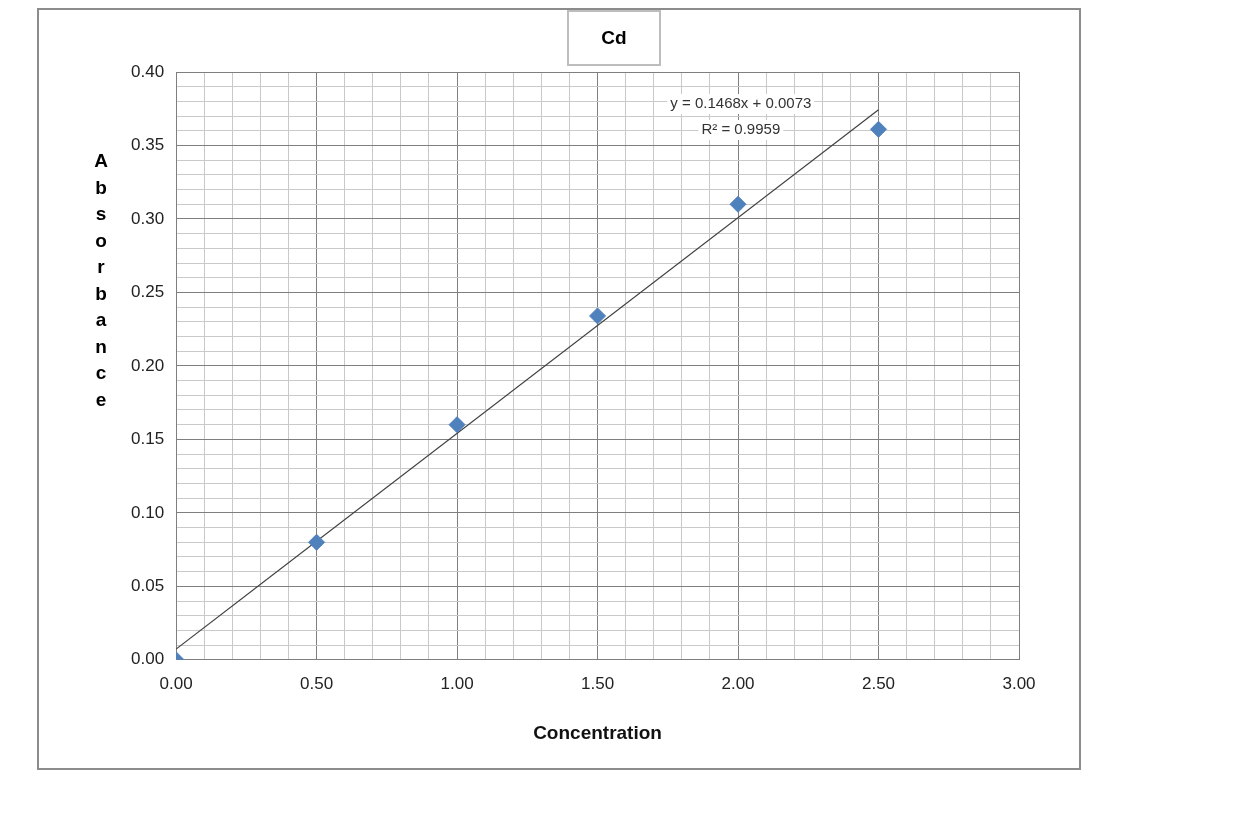  I want to click on x-tick-label: 1.00, so click(457, 683).